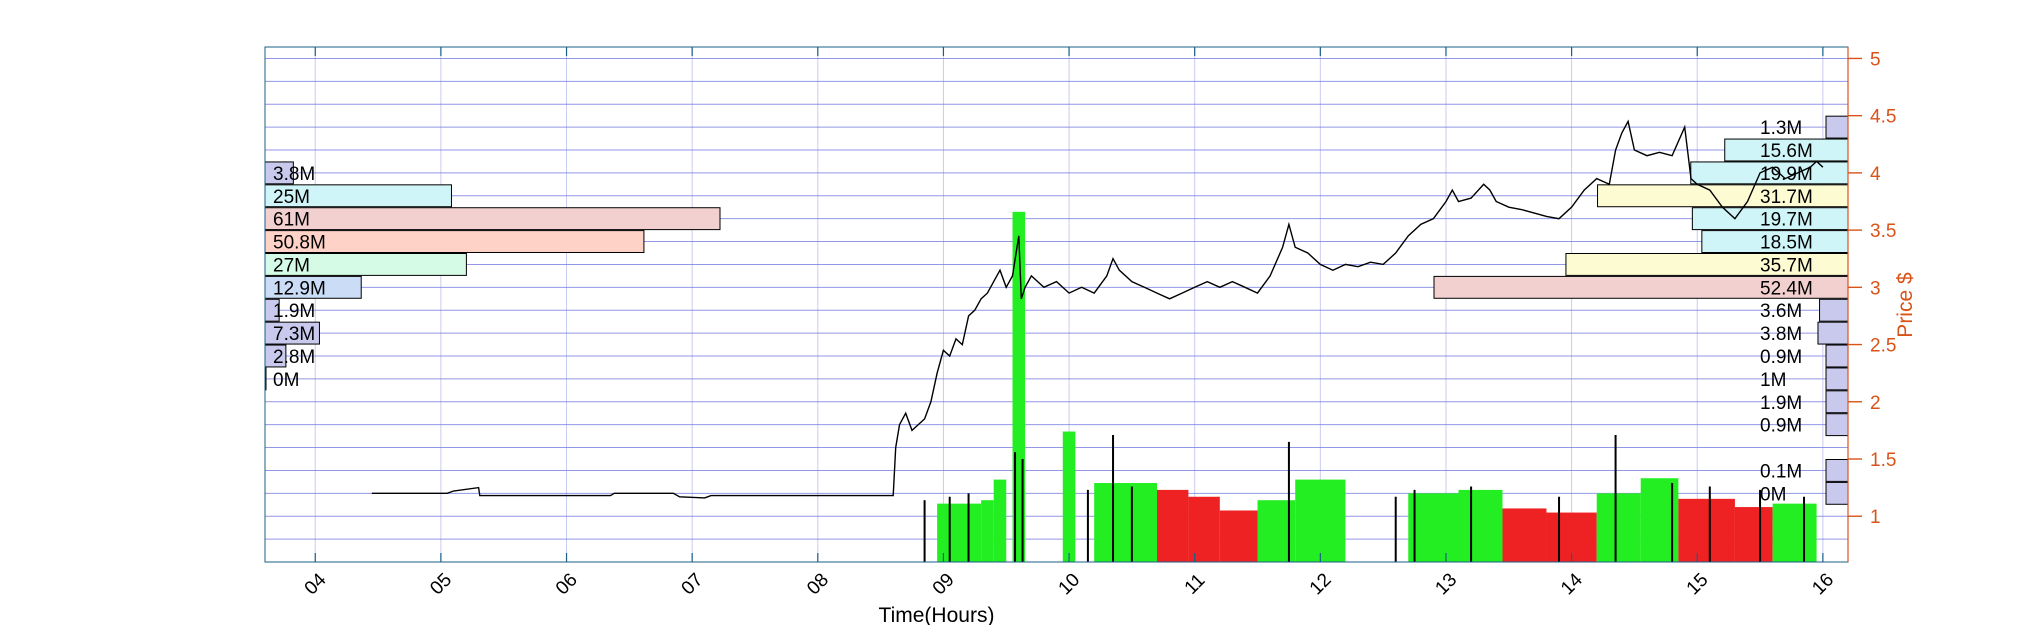 This screenshot has width=2031, height=625. Describe the element at coordinates (1883, 346) in the screenshot. I see `y-tick-label: 2.5` at that location.